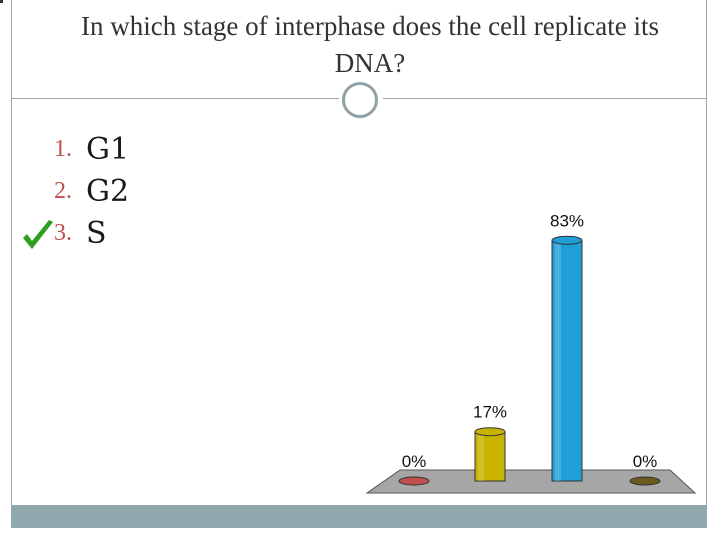  What do you see at coordinates (1, 1) in the screenshot?
I see `corner-mark` at bounding box center [1, 1].